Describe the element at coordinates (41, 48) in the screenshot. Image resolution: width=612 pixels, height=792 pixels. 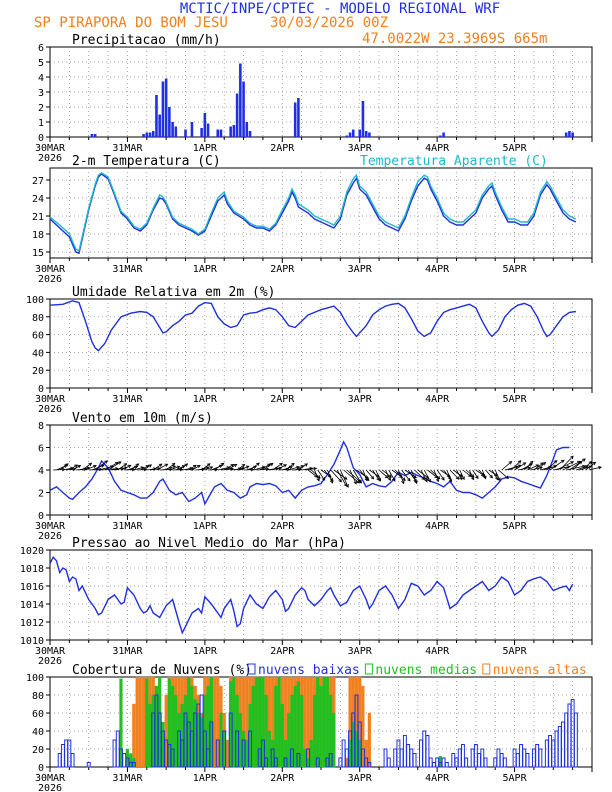
I see `precip-ytick-label: 6` at that location.